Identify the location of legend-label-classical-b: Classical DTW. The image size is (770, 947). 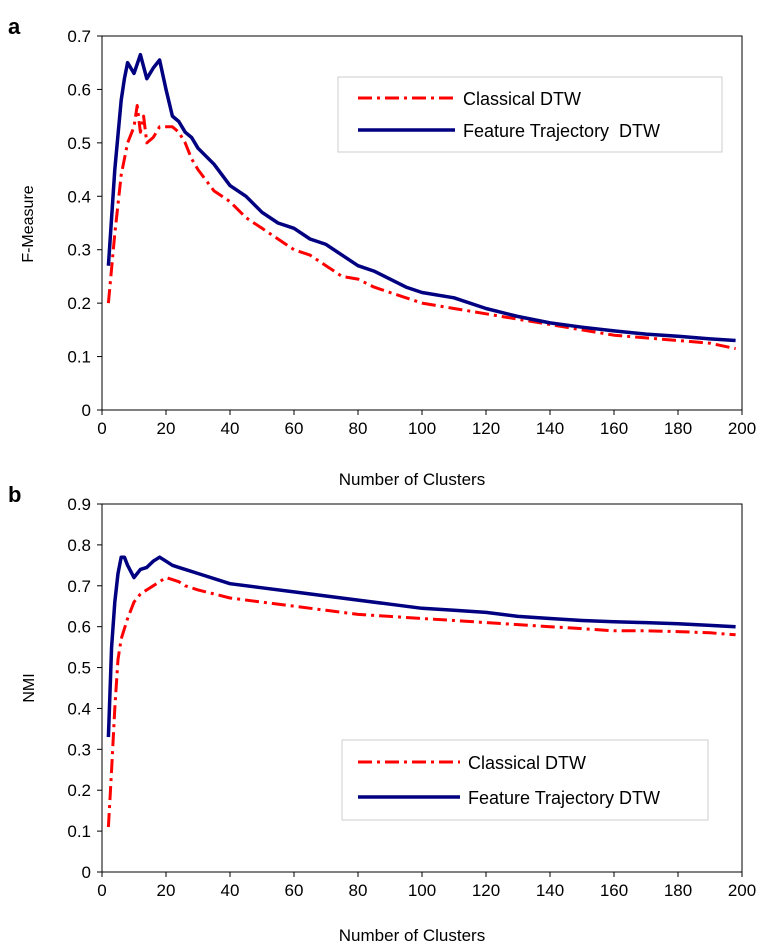
(527, 763).